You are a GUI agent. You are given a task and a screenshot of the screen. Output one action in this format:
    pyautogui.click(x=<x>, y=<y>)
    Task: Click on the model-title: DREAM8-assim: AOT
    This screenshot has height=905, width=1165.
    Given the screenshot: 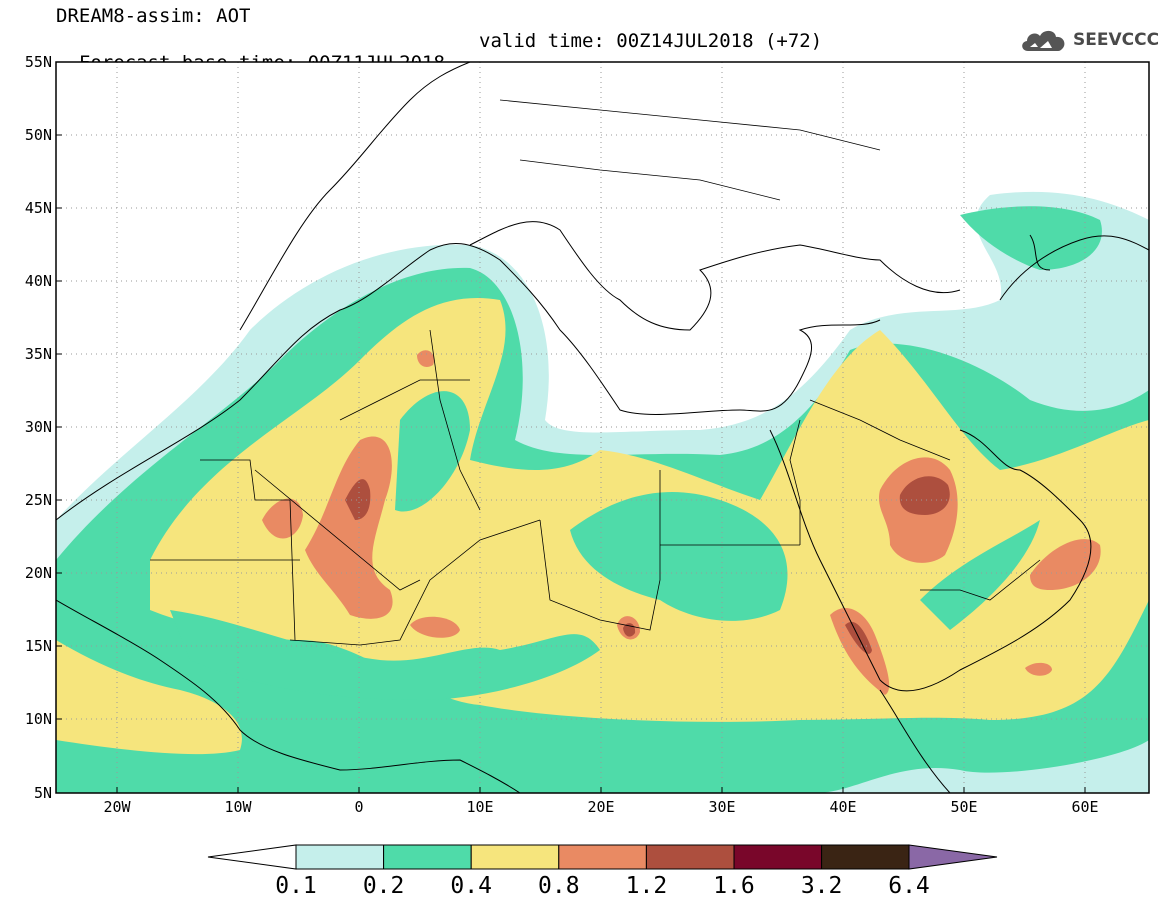 What is the action you would take?
    pyautogui.click(x=153, y=16)
    